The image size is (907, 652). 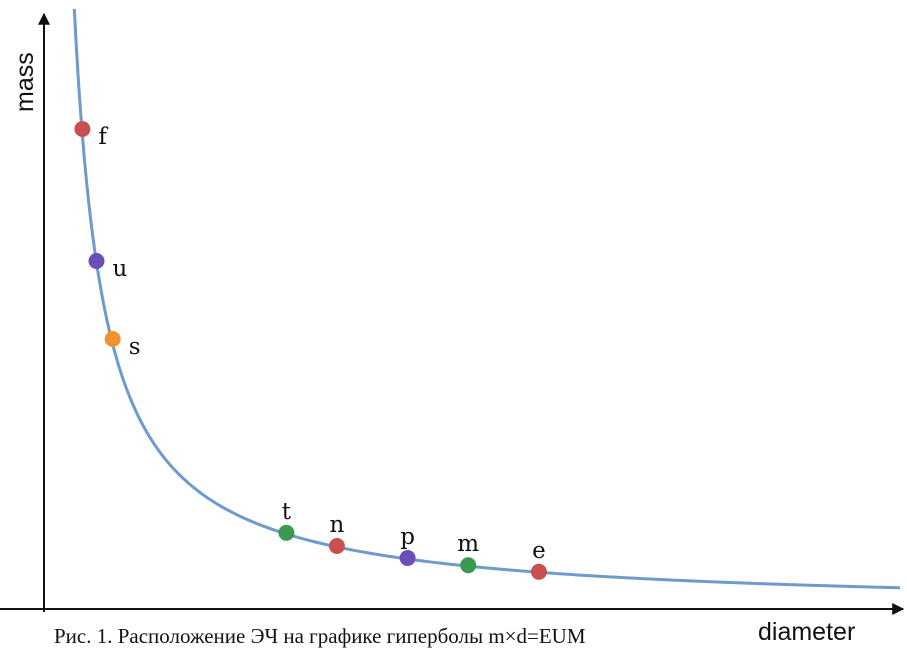 I want to click on data-point-t, so click(x=286, y=532).